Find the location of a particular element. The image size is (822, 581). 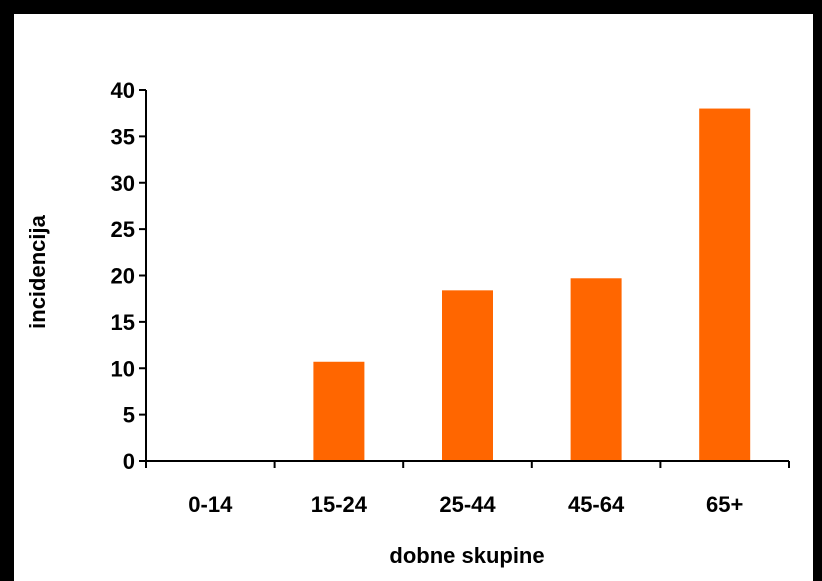

y-axis: 0 5 10 15 20 25 30 35 40 is located at coordinates (129, 276).